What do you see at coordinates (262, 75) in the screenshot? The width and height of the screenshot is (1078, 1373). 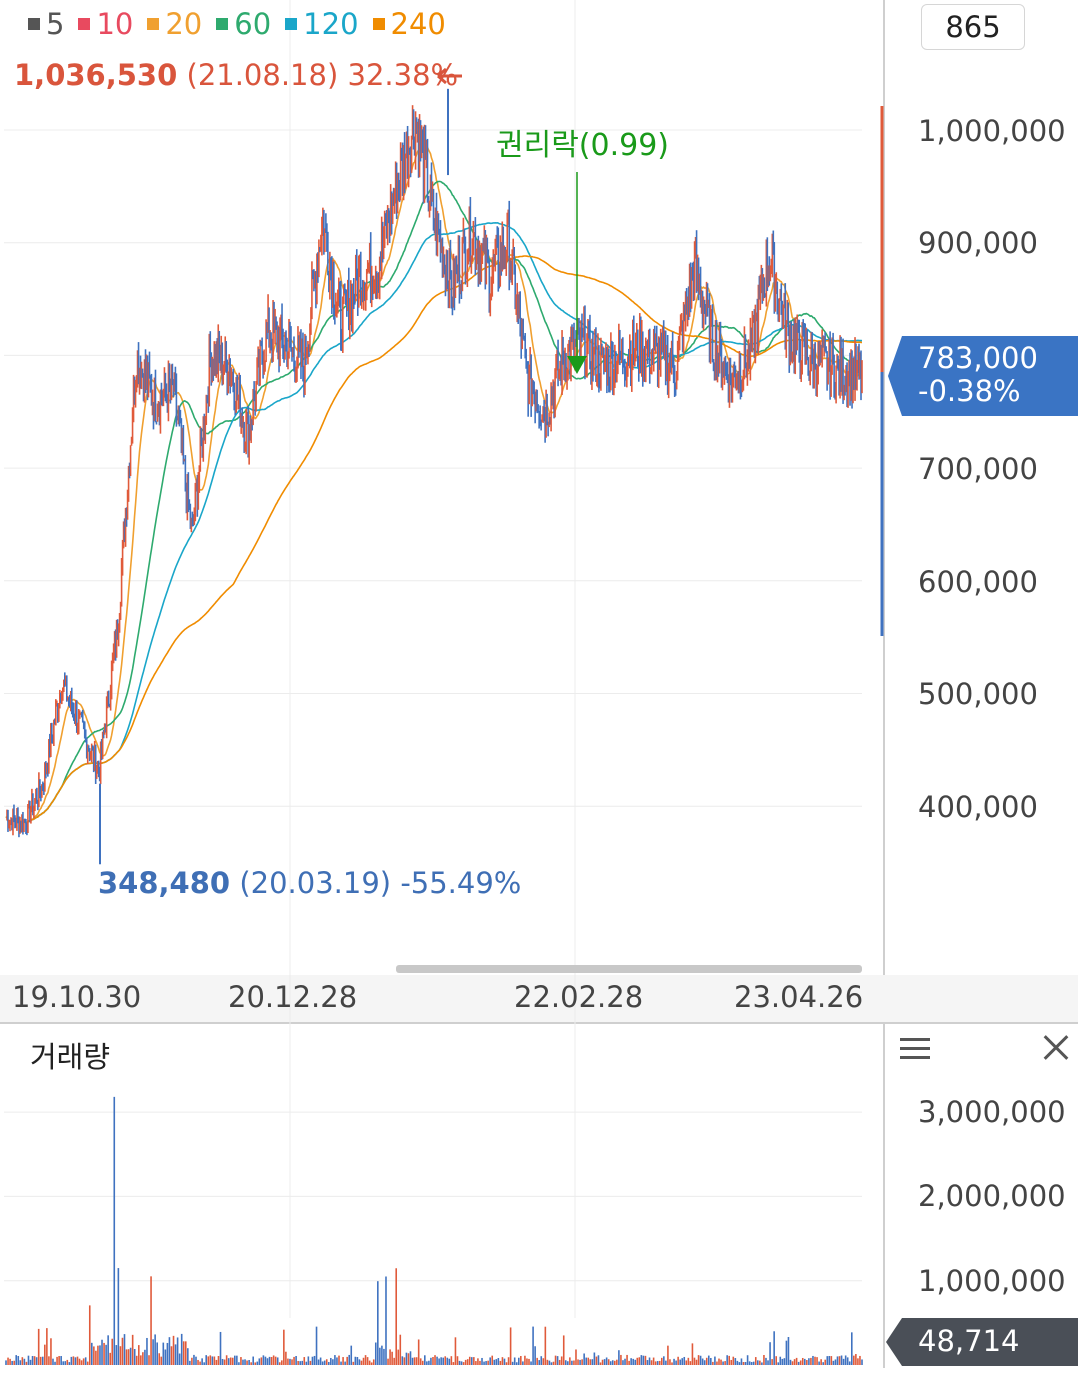 I see `high-date: (21.08.18)` at bounding box center [262, 75].